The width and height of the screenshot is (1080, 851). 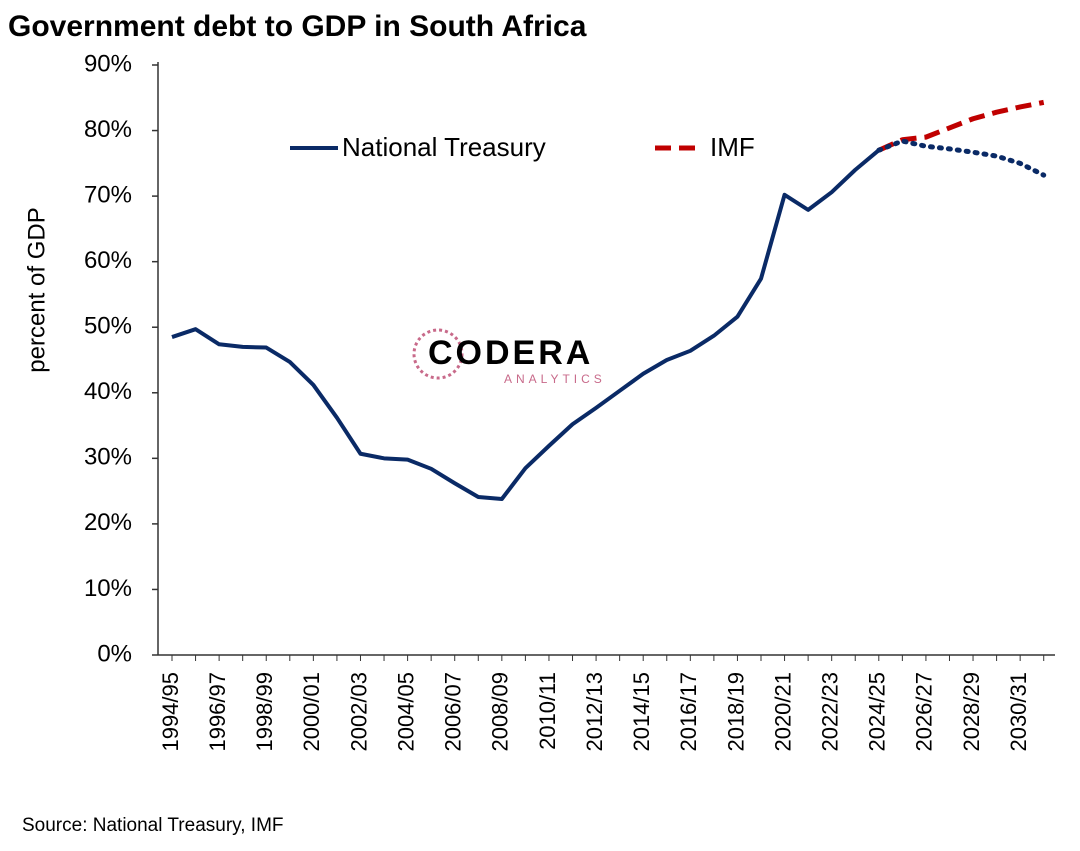 I want to click on y-tick-label: 90%, so click(x=108, y=63).